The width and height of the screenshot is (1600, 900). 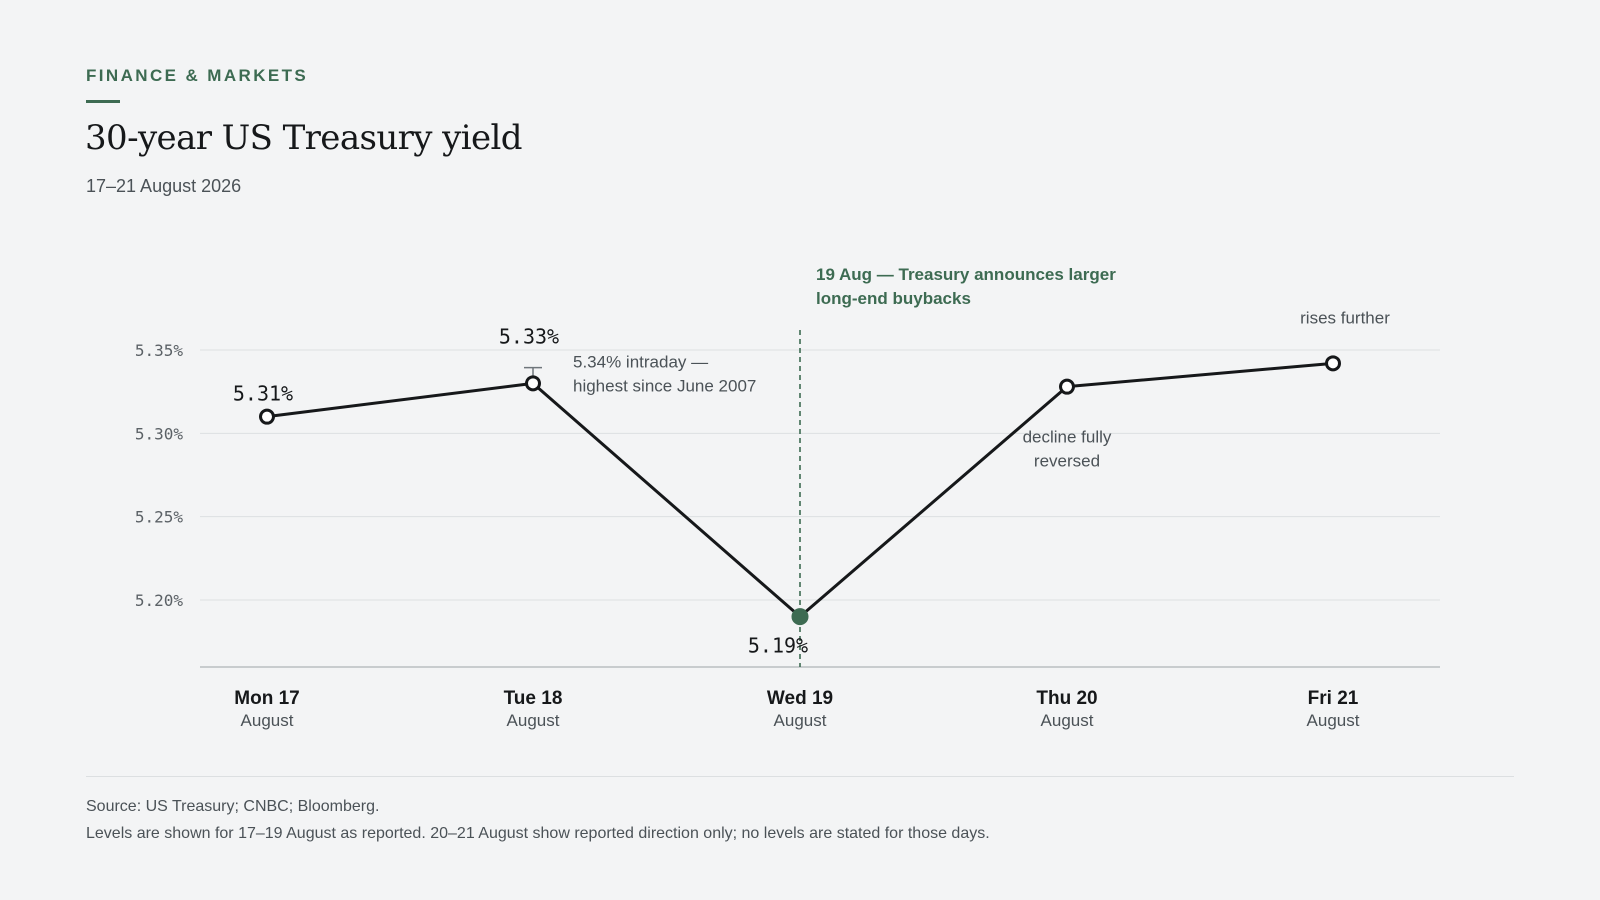 What do you see at coordinates (640, 361) in the screenshot?
I see `point-annotation: 5.34% intraday —` at bounding box center [640, 361].